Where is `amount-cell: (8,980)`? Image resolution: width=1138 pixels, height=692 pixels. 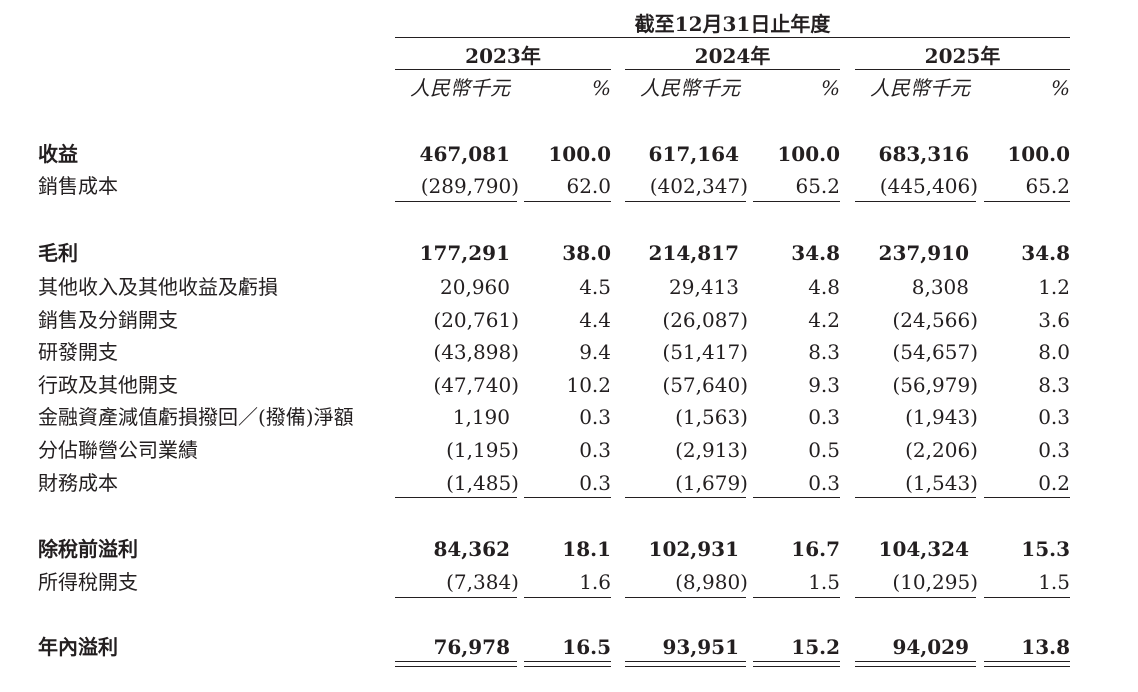
amount-cell: (8,980) is located at coordinates (711, 582).